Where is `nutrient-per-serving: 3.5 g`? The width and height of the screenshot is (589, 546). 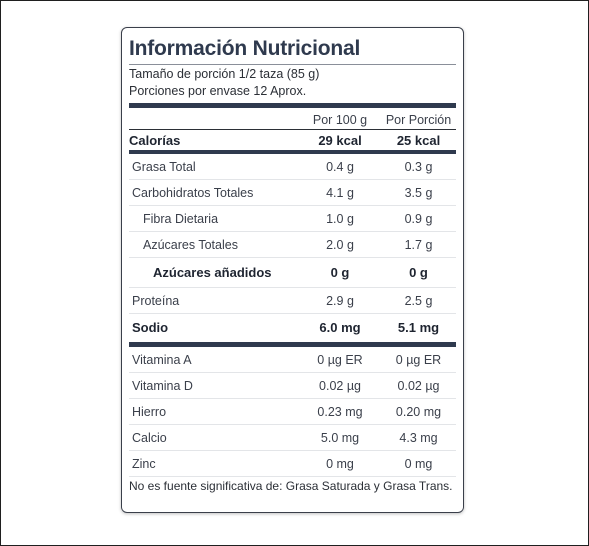 nutrient-per-serving: 3.5 g is located at coordinates (418, 192).